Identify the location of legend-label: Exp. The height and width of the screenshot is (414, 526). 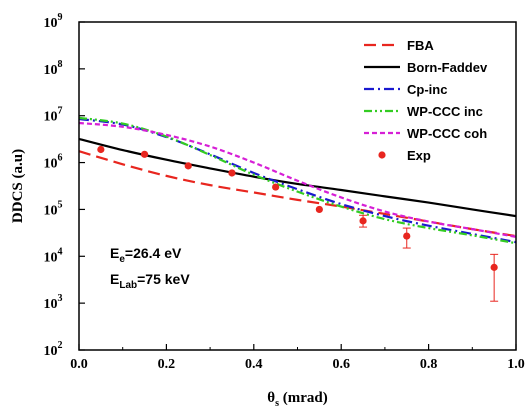
(419, 155).